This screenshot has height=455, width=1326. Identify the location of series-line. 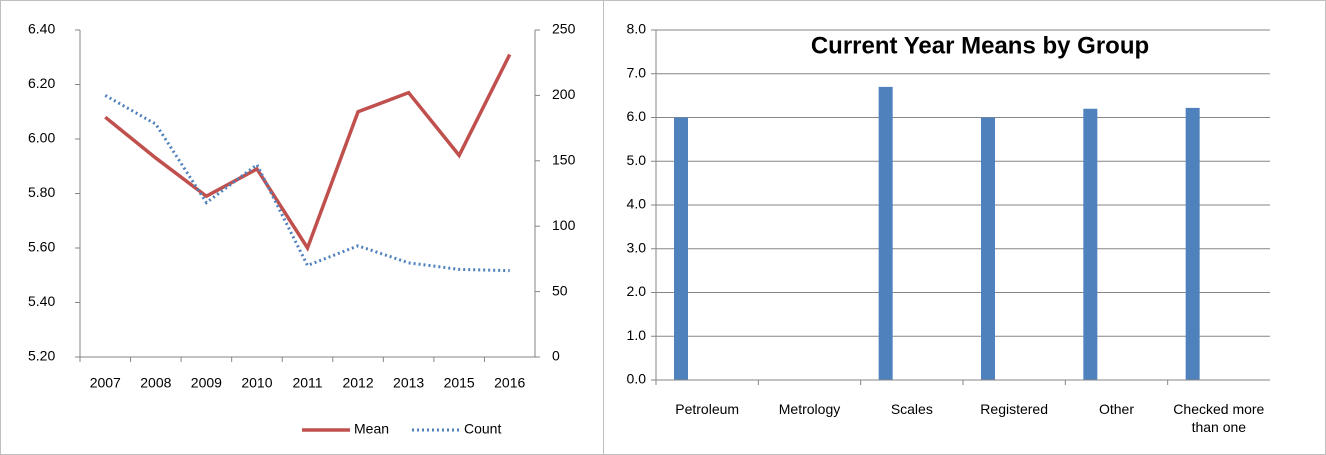
(308, 152).